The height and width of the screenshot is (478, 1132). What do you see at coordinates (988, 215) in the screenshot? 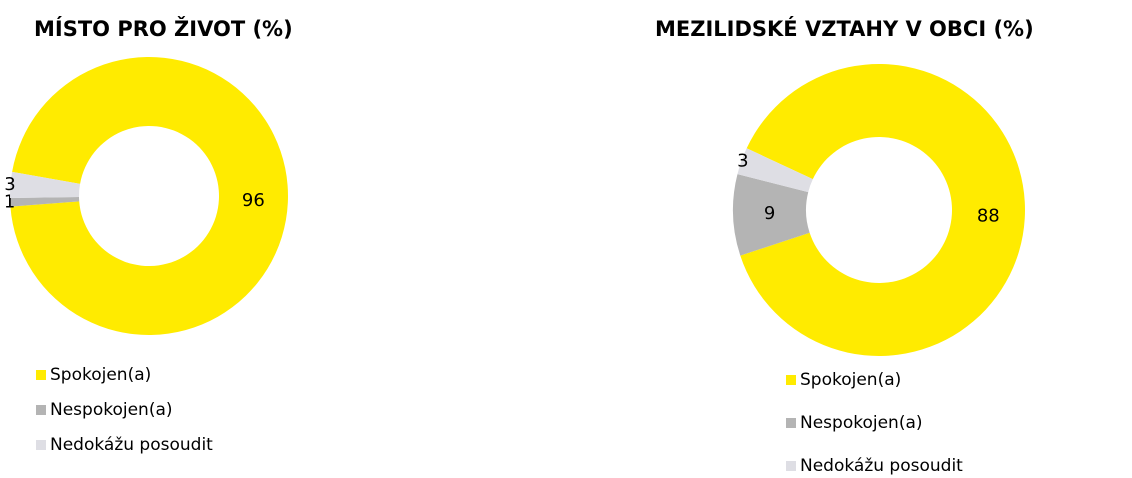
I see `data-label: 88` at bounding box center [988, 215].